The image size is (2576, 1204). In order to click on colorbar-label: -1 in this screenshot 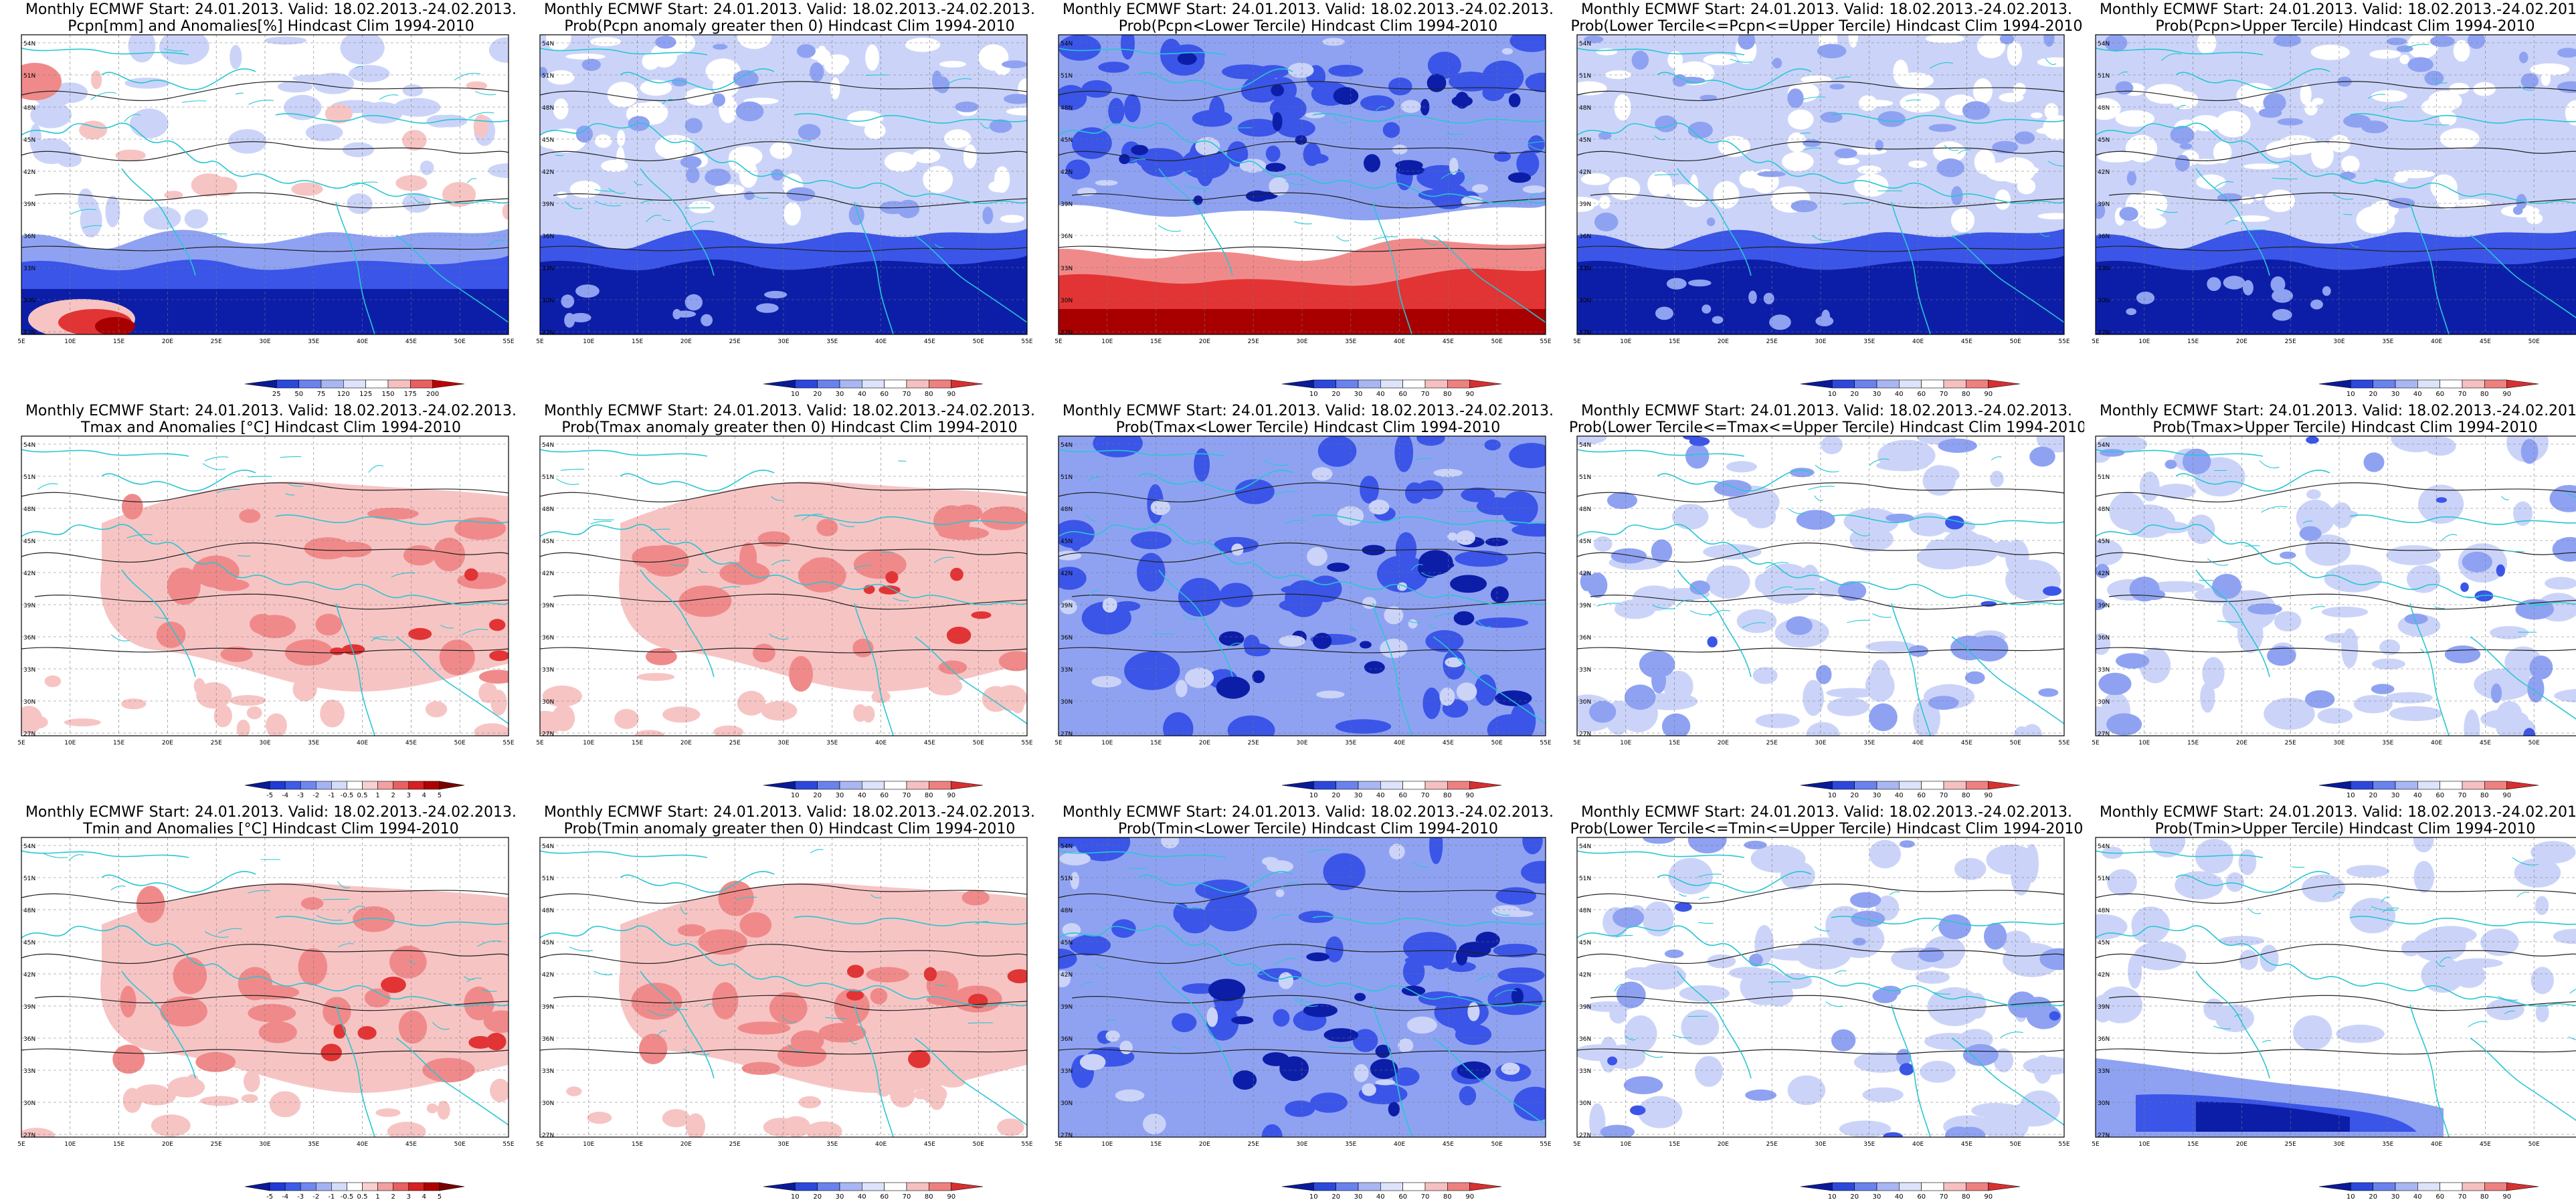, I will do `click(331, 795)`.